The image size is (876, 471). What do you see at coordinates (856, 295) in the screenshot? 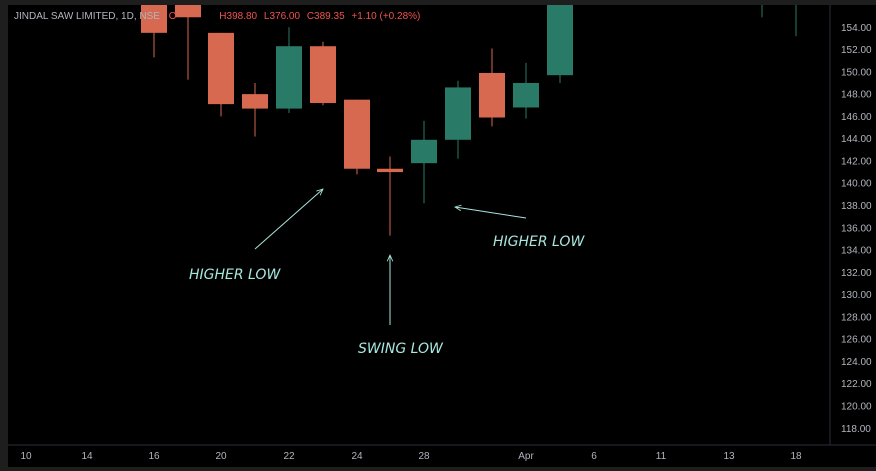
I see `price-tick-label: 130.00` at bounding box center [856, 295].